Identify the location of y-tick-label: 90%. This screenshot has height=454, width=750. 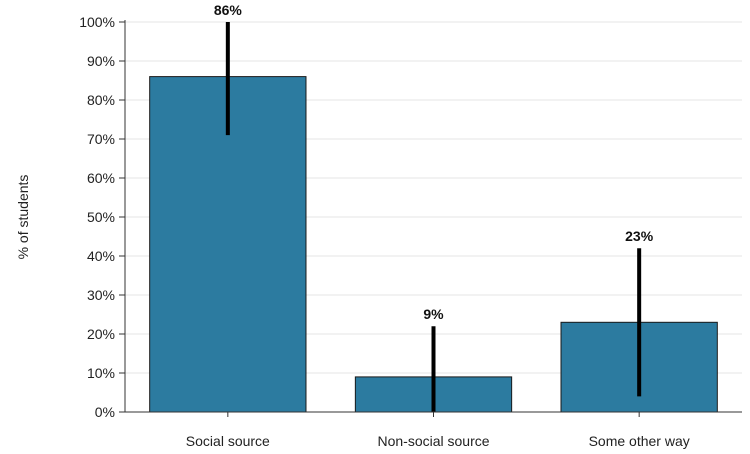
(101, 61).